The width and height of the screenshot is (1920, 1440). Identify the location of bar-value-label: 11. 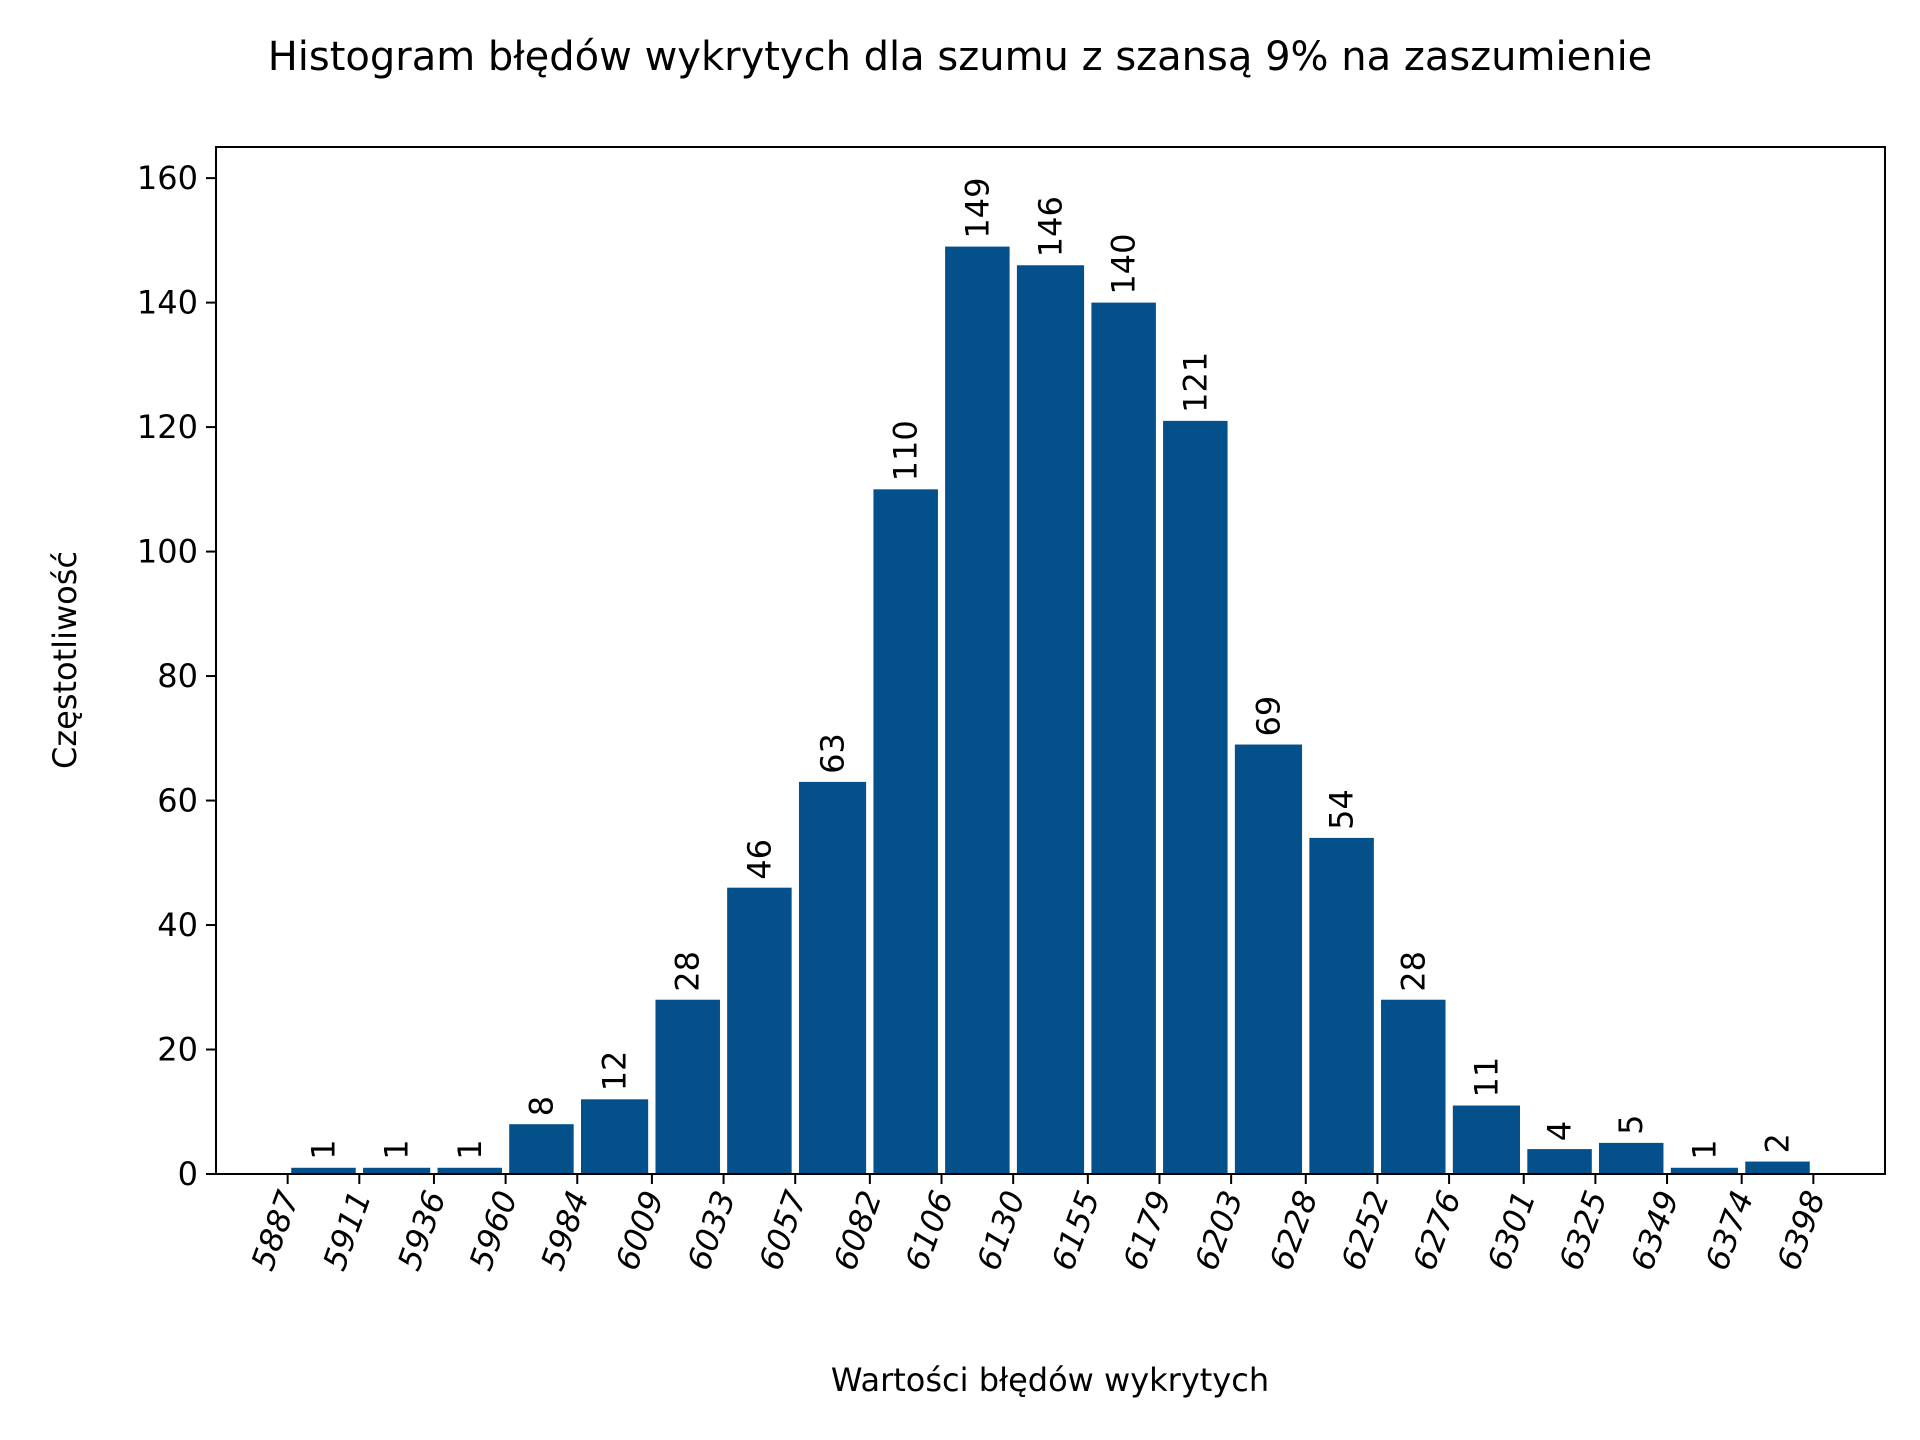
(1486, 1077).